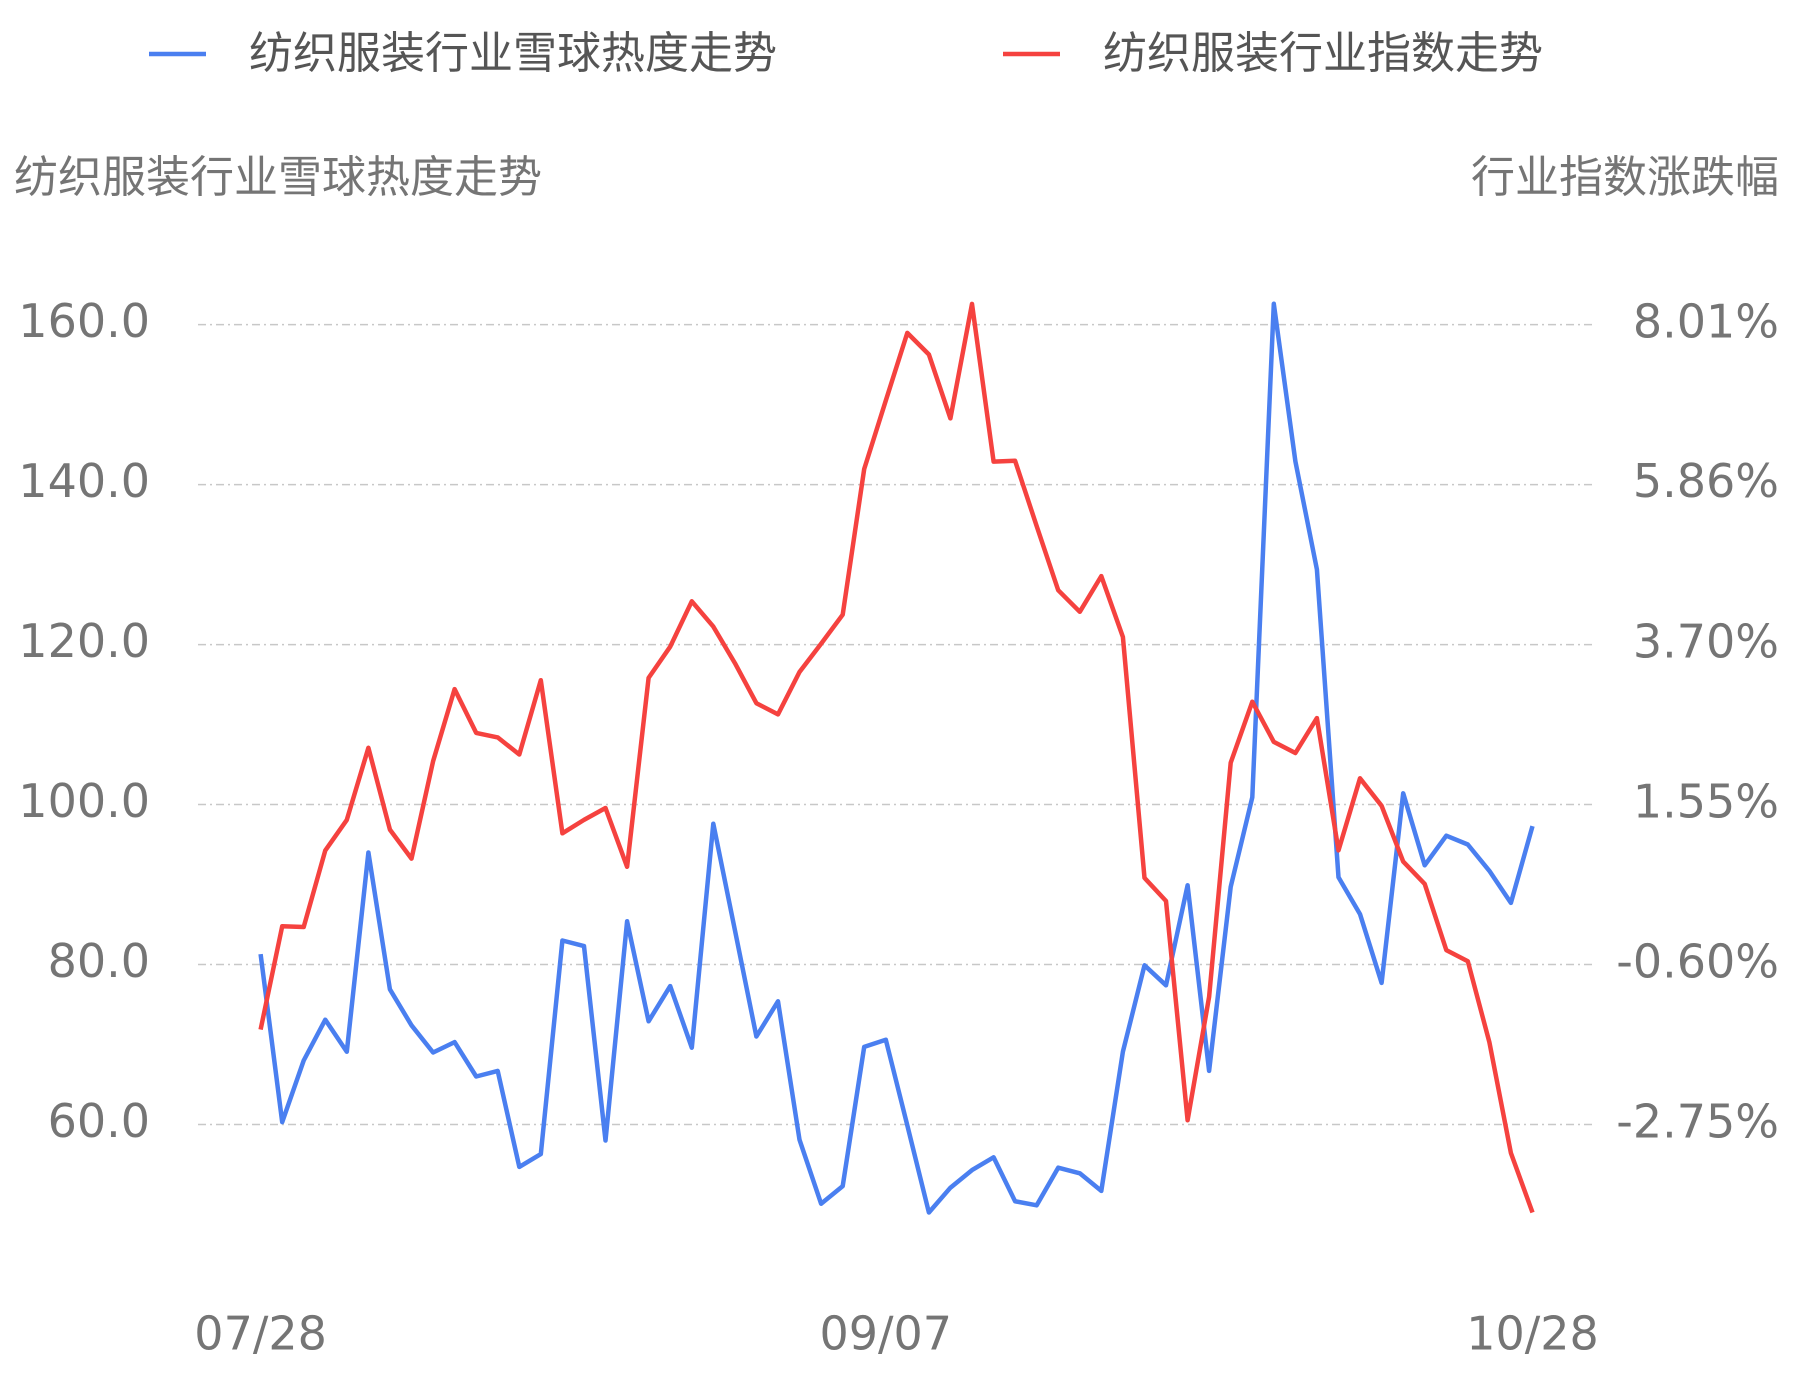  Describe the element at coordinates (278, 177) in the screenshot. I see `y-axis-title: 纺织服装行业雪球热度走势` at that location.